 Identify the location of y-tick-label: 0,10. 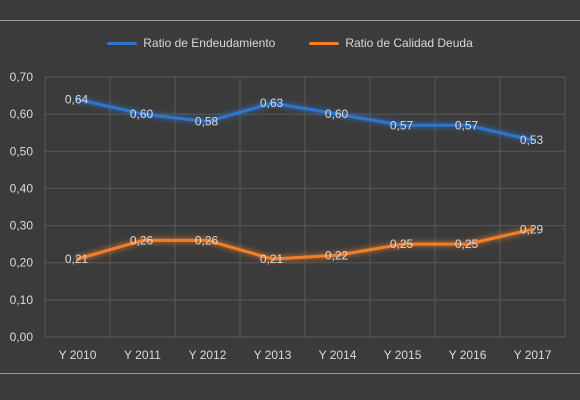
(22, 300).